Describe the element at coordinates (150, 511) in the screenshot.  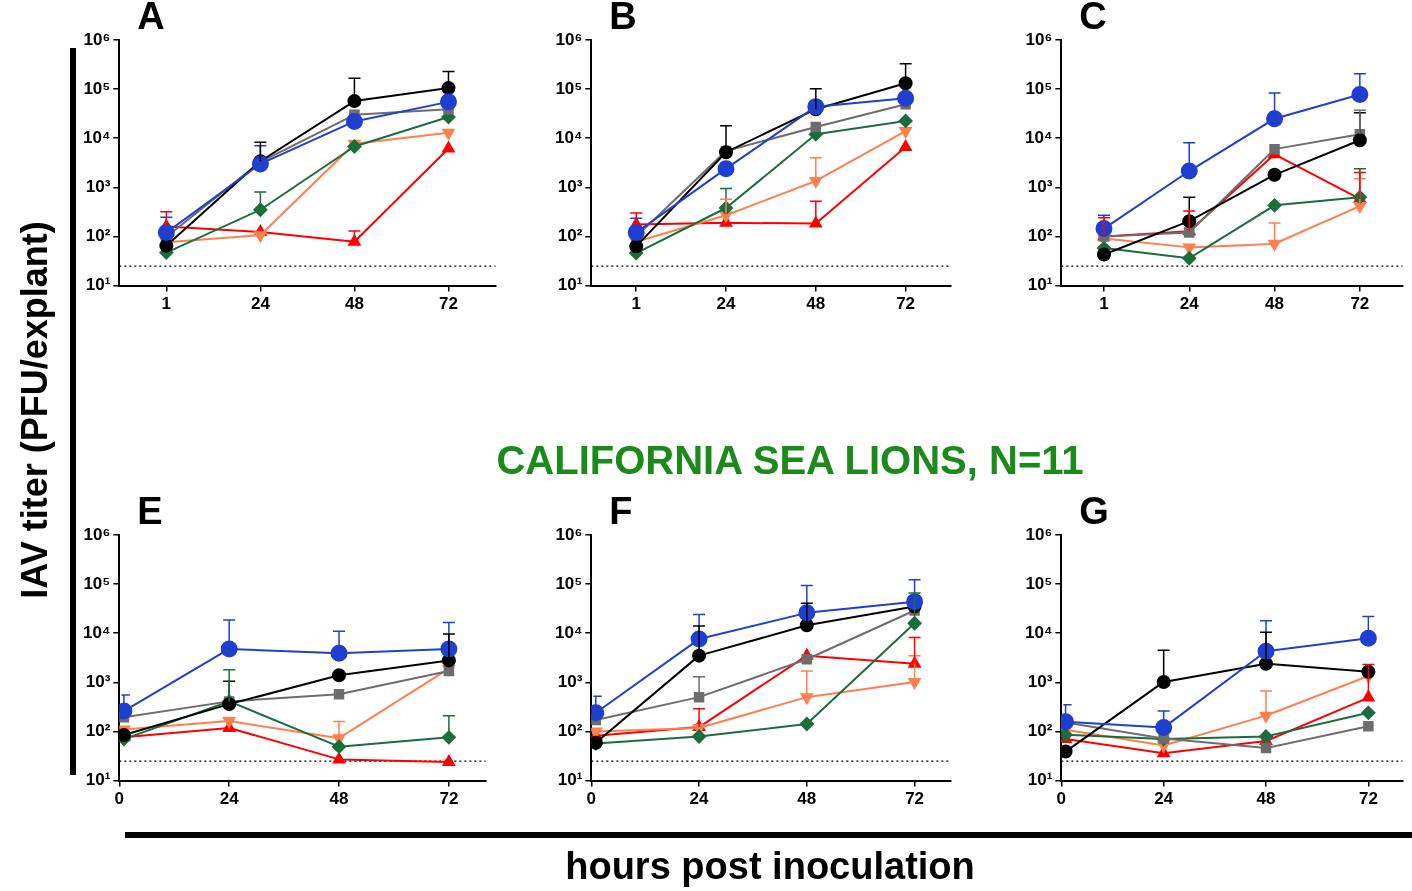
I see `chart-title: E` at that location.